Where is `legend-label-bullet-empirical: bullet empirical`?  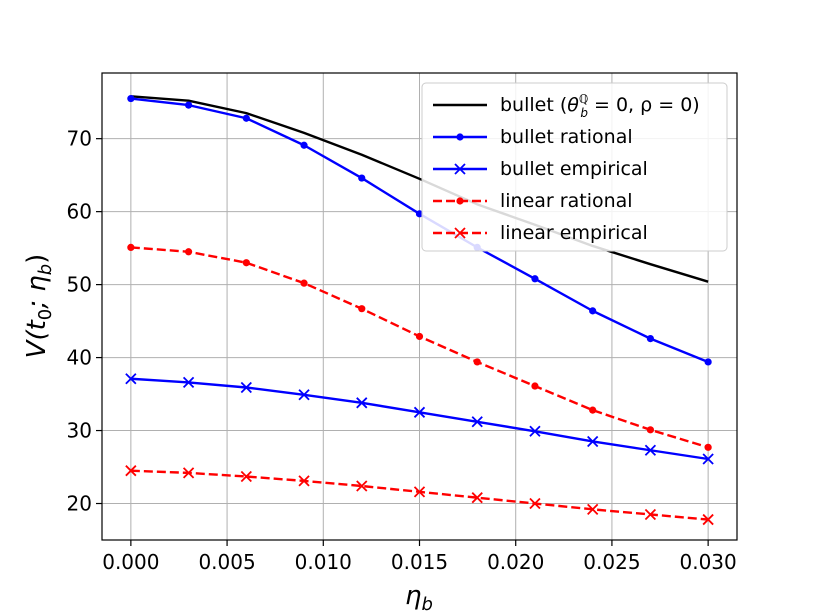 legend-label-bullet-empirical: bullet empirical is located at coordinates (574, 169).